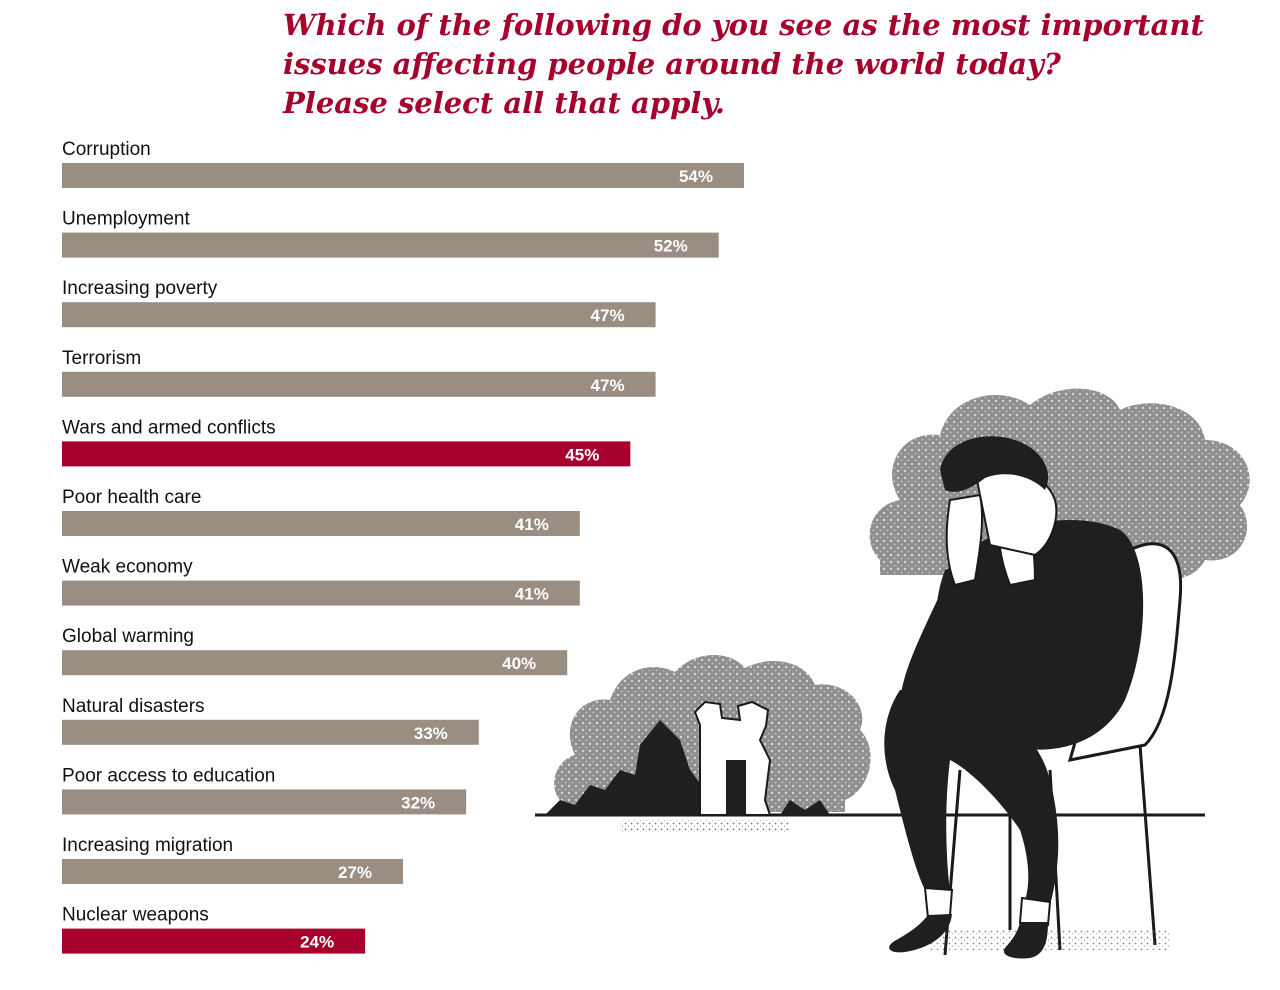  Describe the element at coordinates (671, 246) in the screenshot. I see `value-label: 52%` at that location.